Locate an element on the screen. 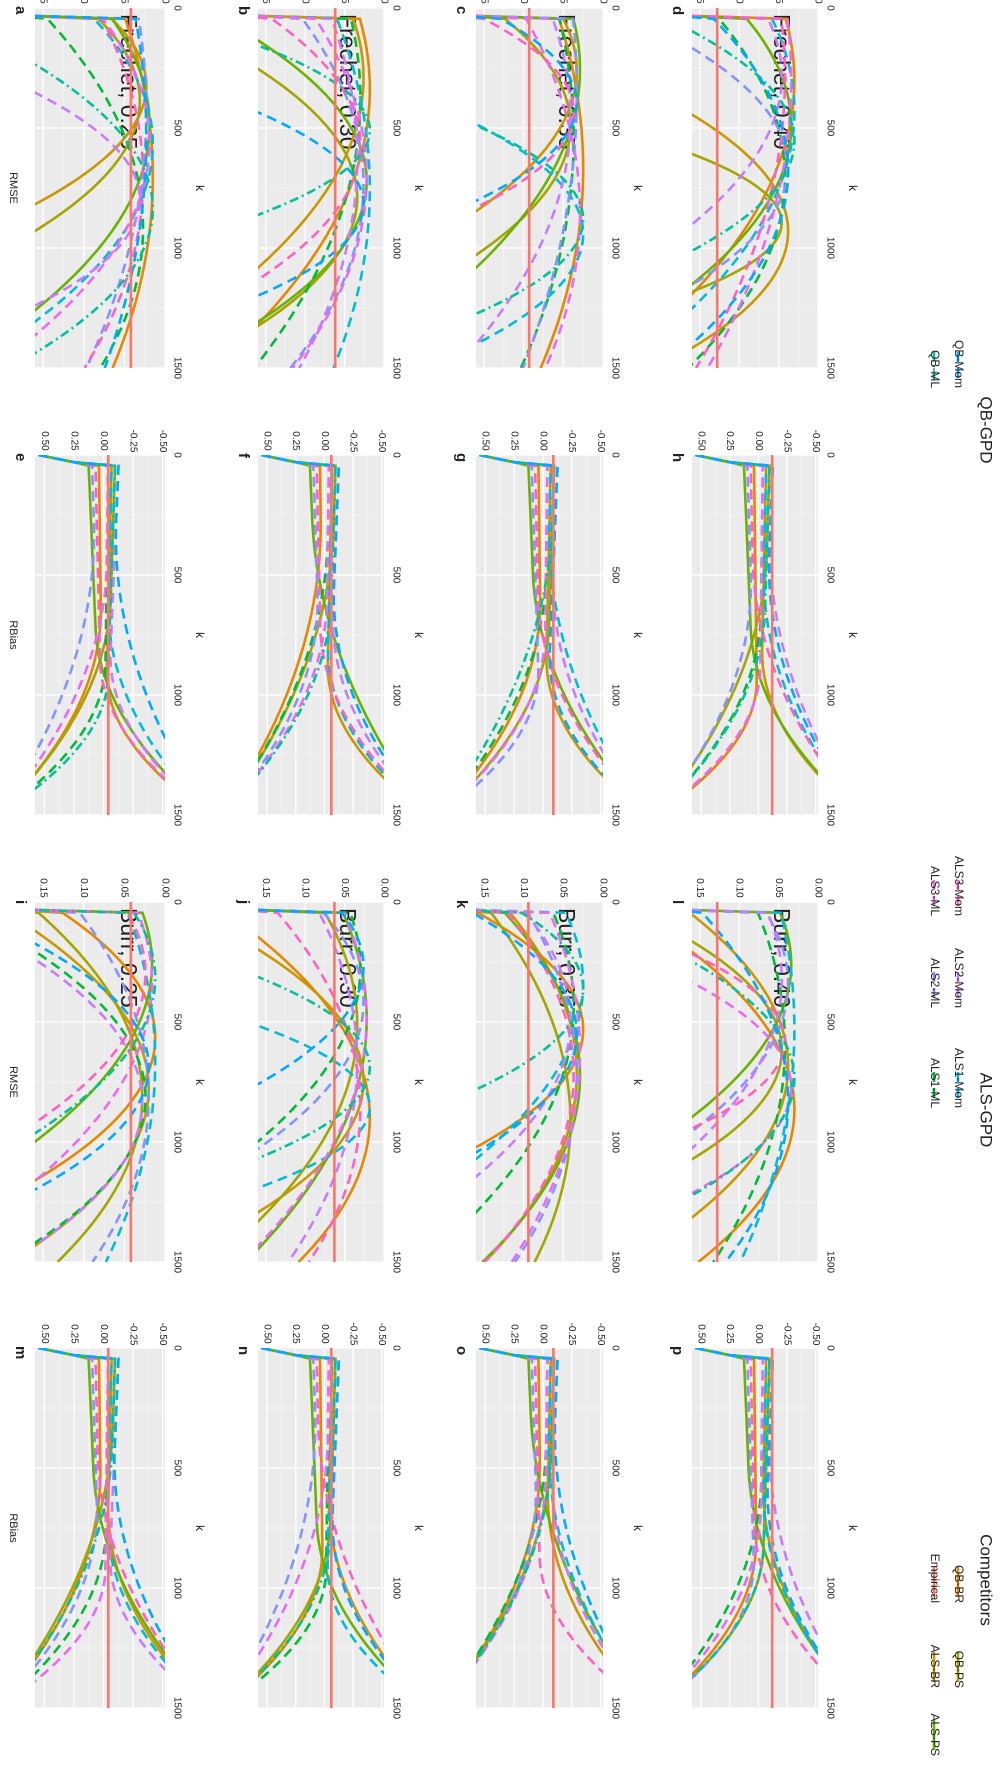  legend-label: ALS2-Mom is located at coordinates (959, 978).